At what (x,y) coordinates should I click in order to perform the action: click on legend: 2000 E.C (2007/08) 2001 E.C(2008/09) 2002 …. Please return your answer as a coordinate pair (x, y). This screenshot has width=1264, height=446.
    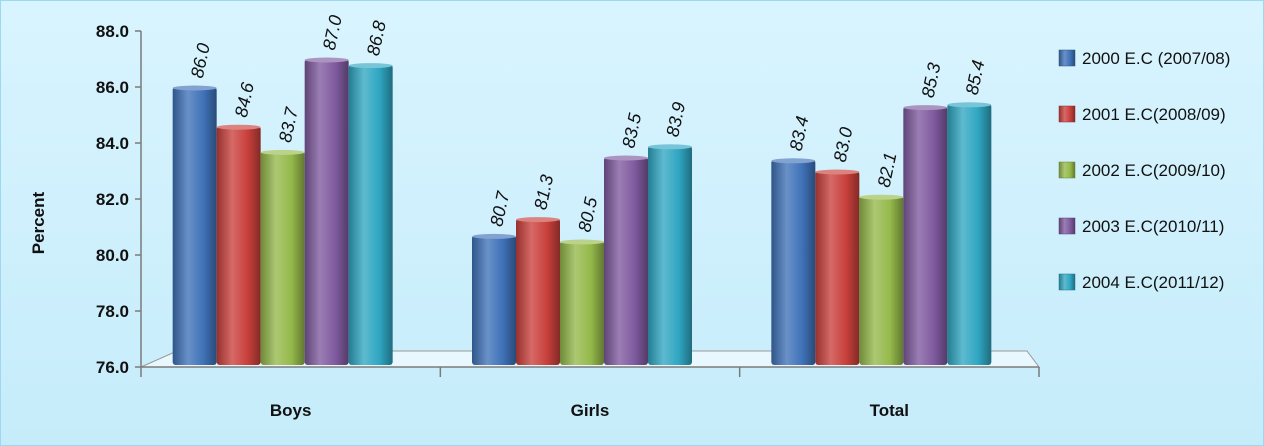
    Looking at the image, I should click on (1144, 170).